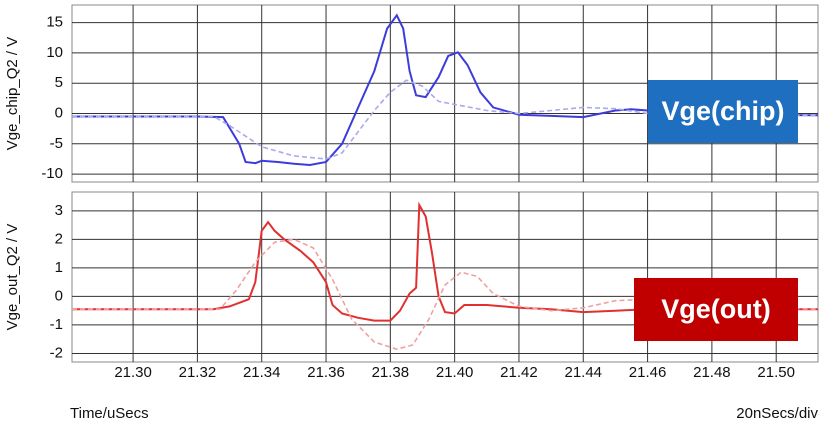 This screenshot has height=431, width=826. Describe the element at coordinates (59, 238) in the screenshot. I see `y-tick-label: 2` at that location.